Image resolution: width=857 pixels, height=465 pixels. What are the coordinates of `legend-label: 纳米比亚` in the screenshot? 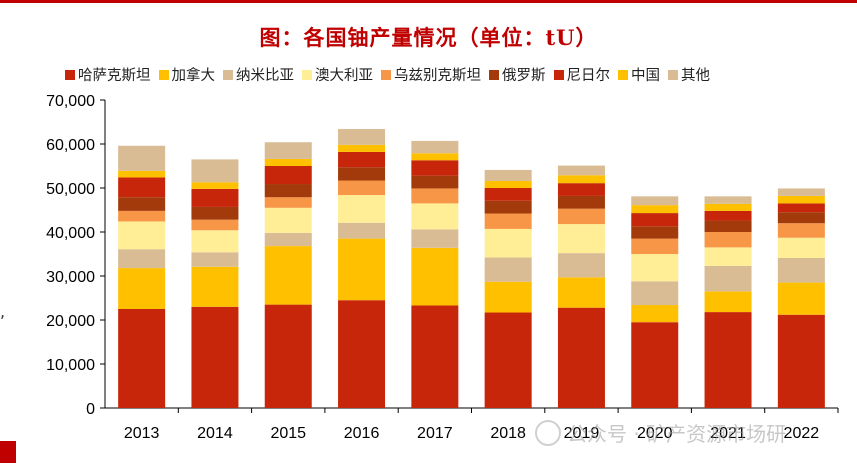 It's located at (265, 76).